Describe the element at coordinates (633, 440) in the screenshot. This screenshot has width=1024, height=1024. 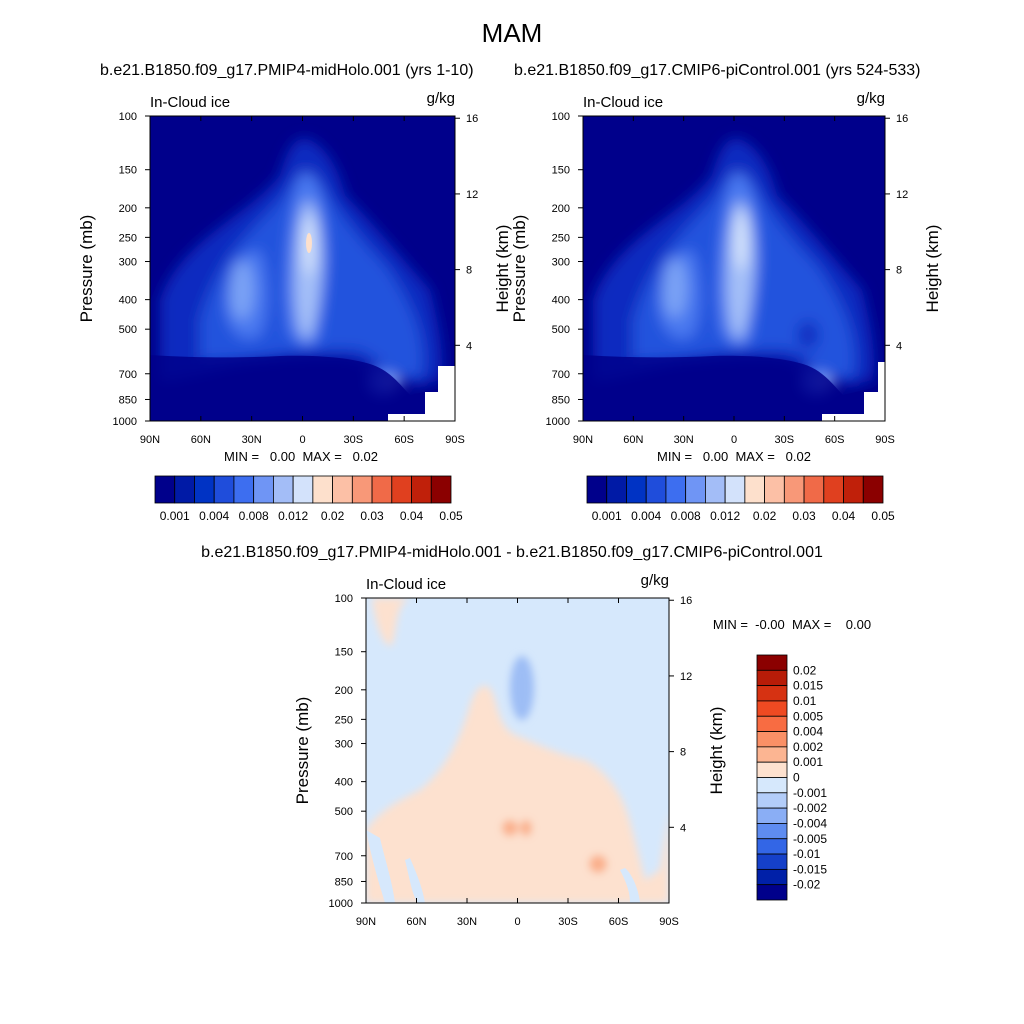
I see `x-tick-label: 60N` at that location.